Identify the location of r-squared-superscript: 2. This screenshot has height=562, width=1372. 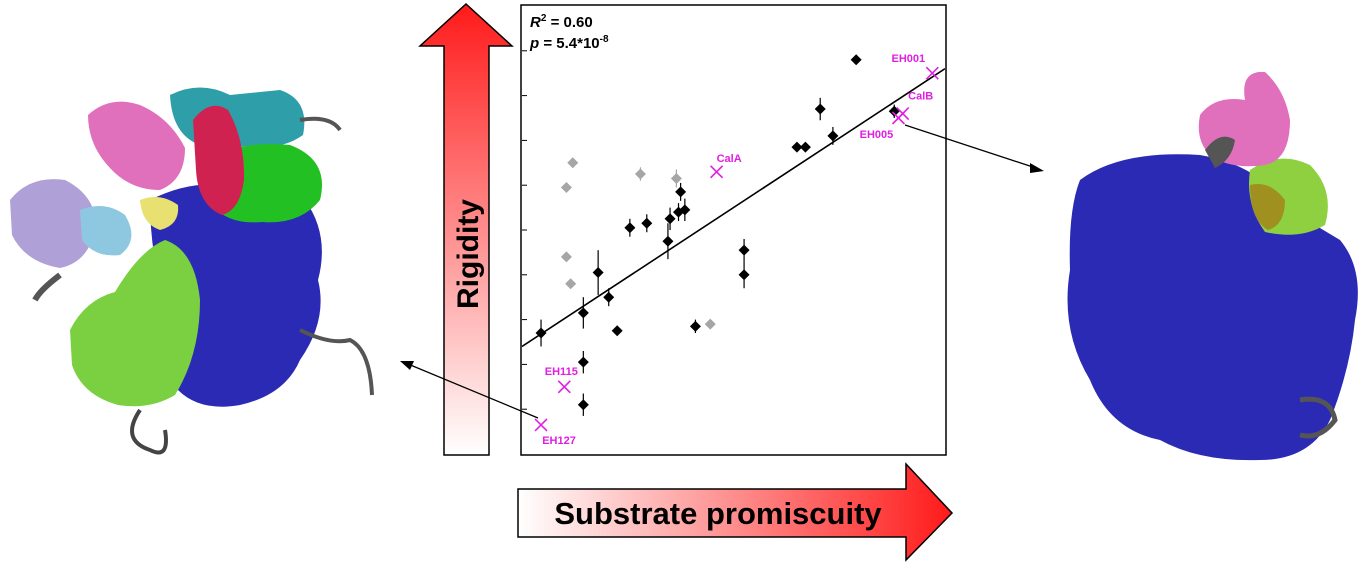
(544, 18).